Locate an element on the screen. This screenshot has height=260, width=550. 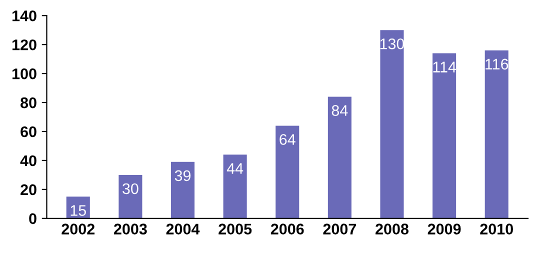
x-tick-label: 2004 is located at coordinates (183, 229).